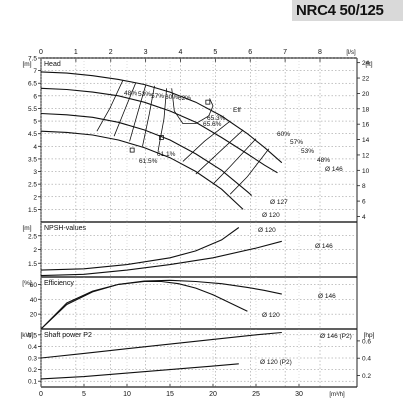 The height and width of the screenshot is (417, 403). What do you see at coordinates (148, 161) in the screenshot?
I see `efficiency-label: 61.5%` at bounding box center [148, 161].